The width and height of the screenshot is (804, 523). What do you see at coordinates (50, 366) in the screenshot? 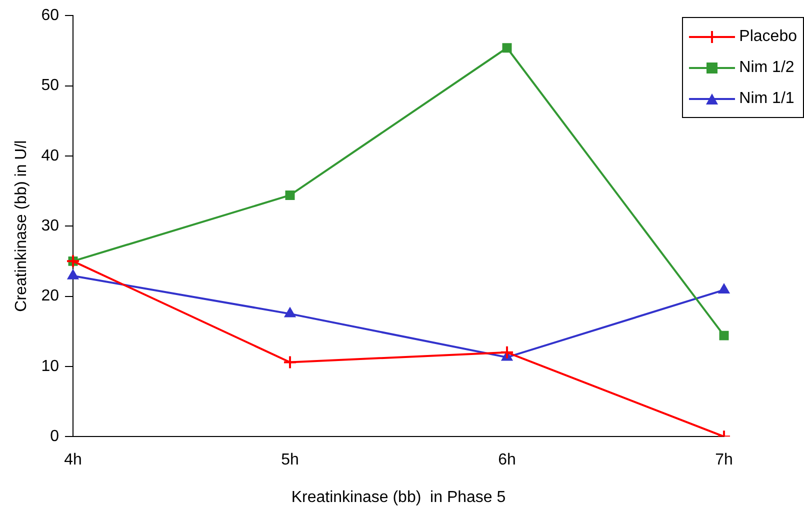
I see `y-tick-label: 10` at bounding box center [50, 366].